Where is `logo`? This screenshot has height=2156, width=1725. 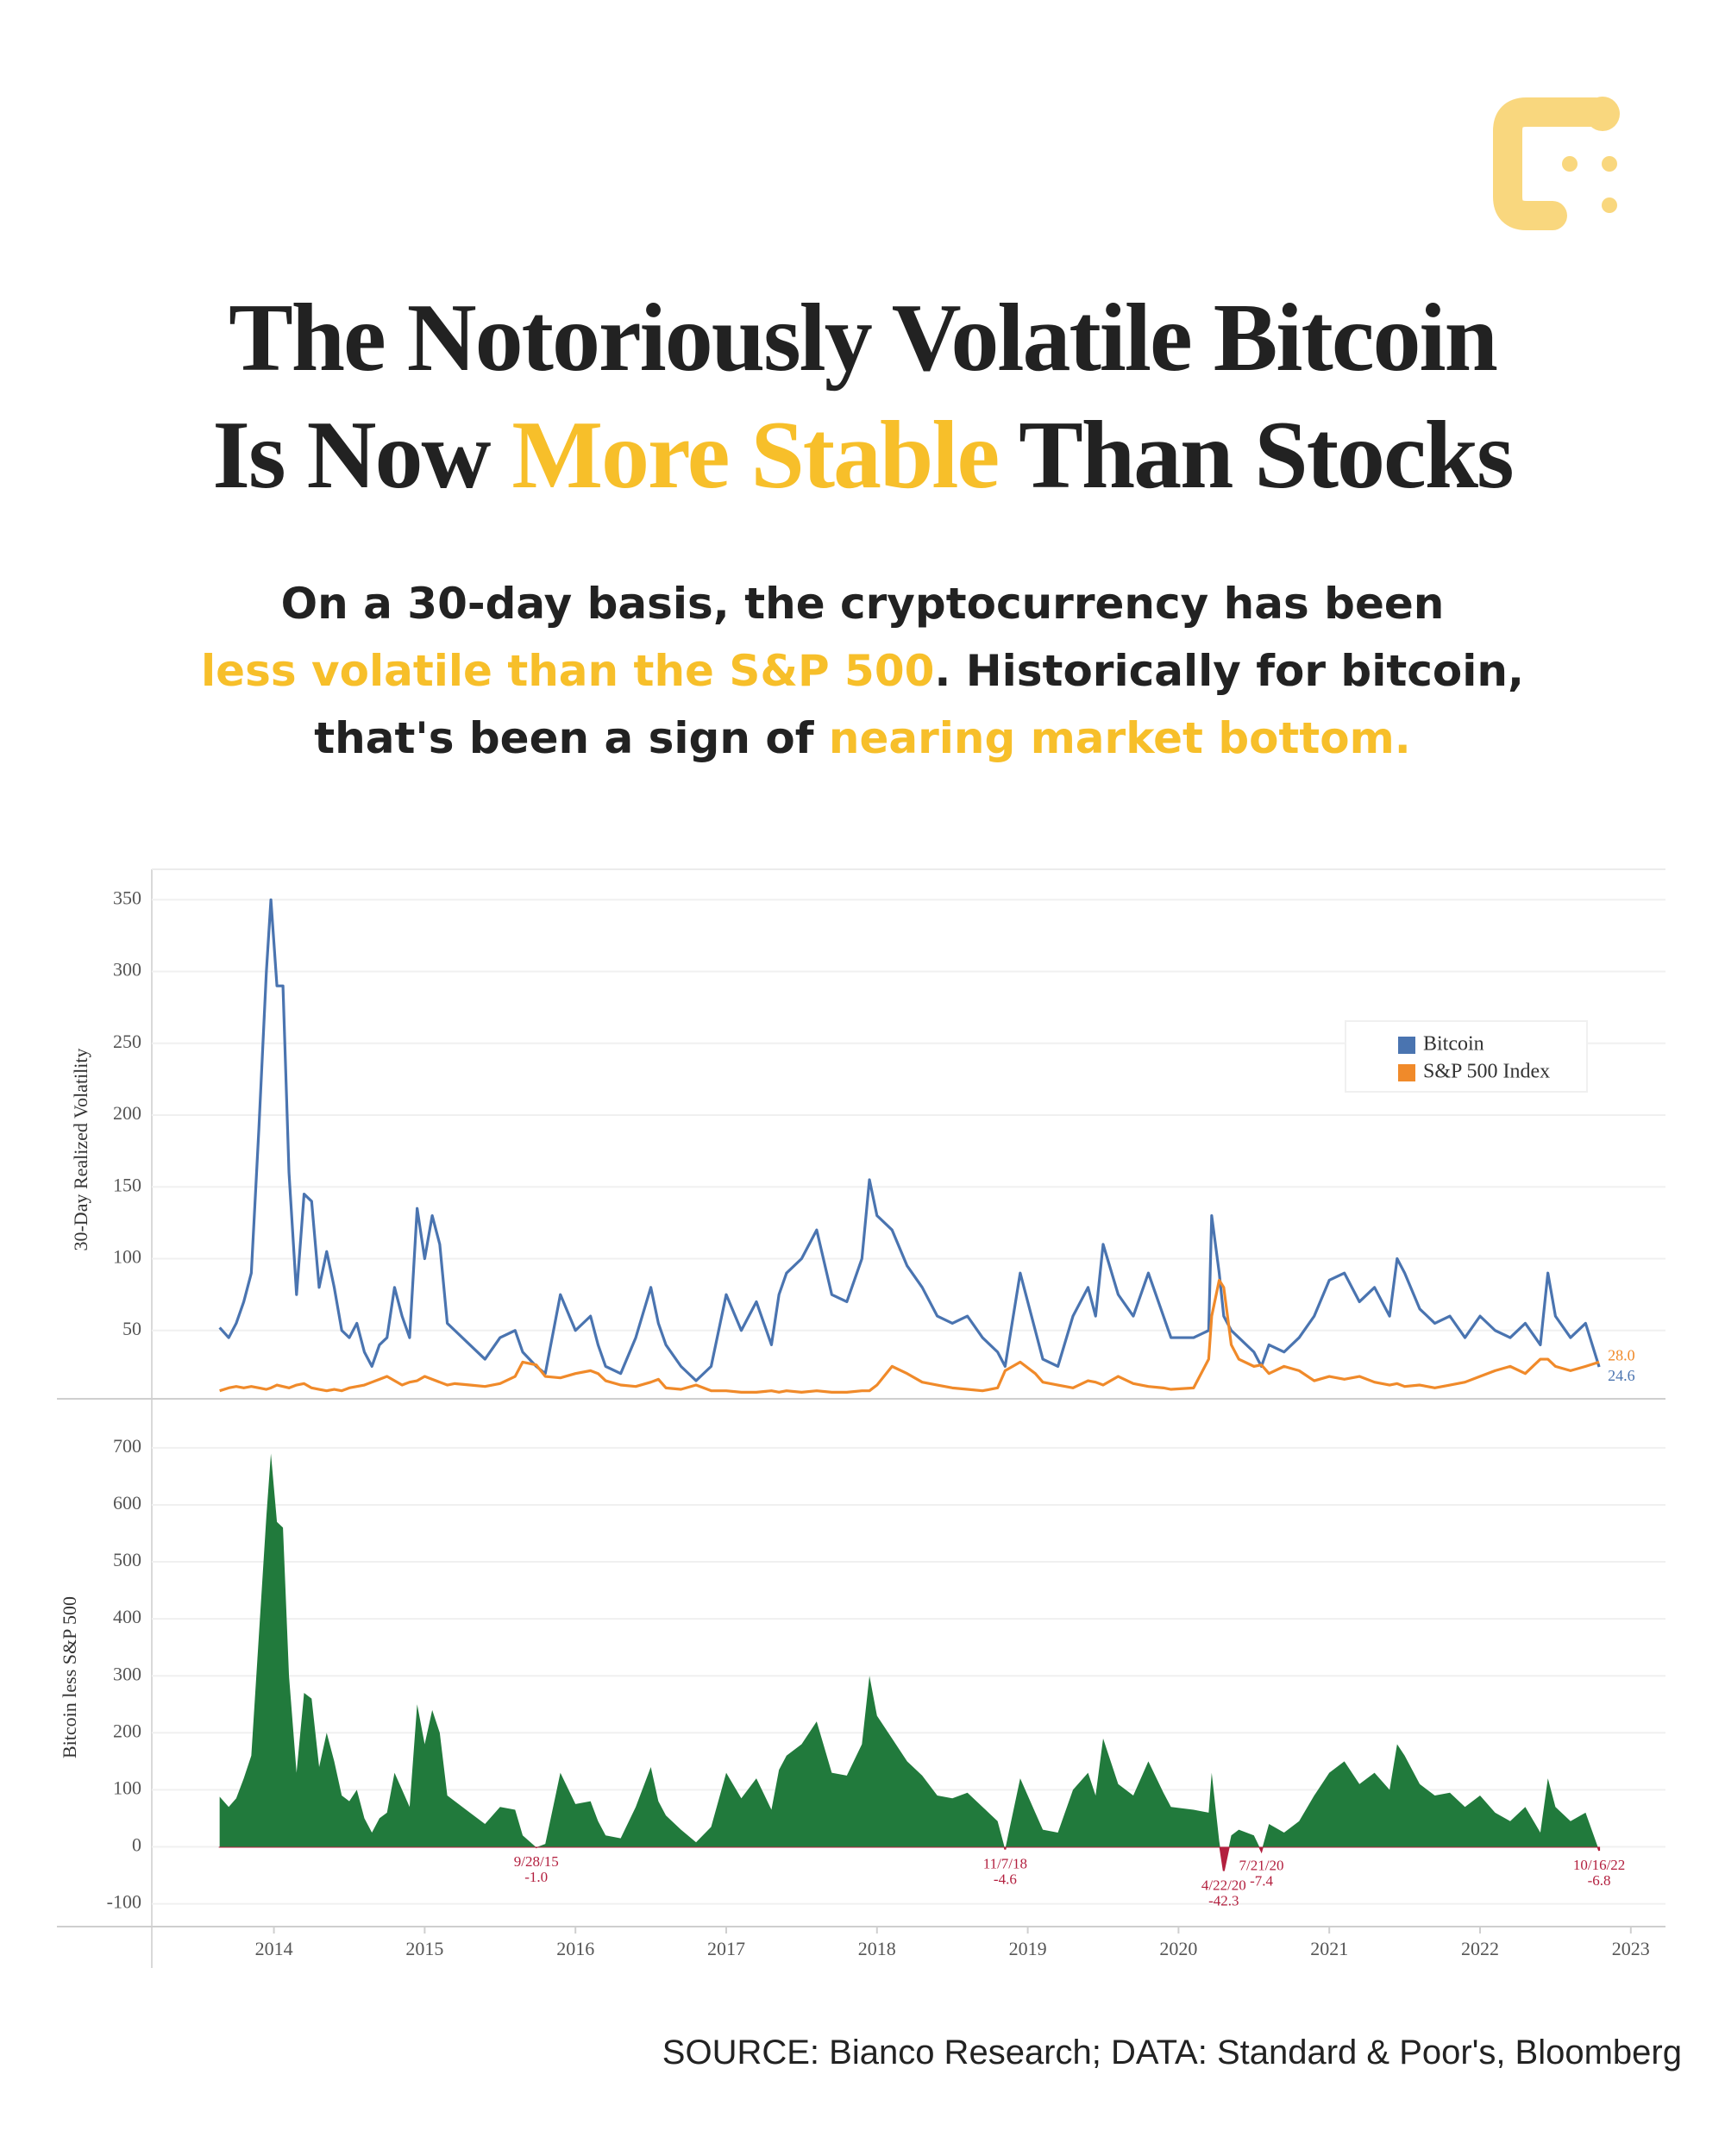 logo is located at coordinates (1556, 163).